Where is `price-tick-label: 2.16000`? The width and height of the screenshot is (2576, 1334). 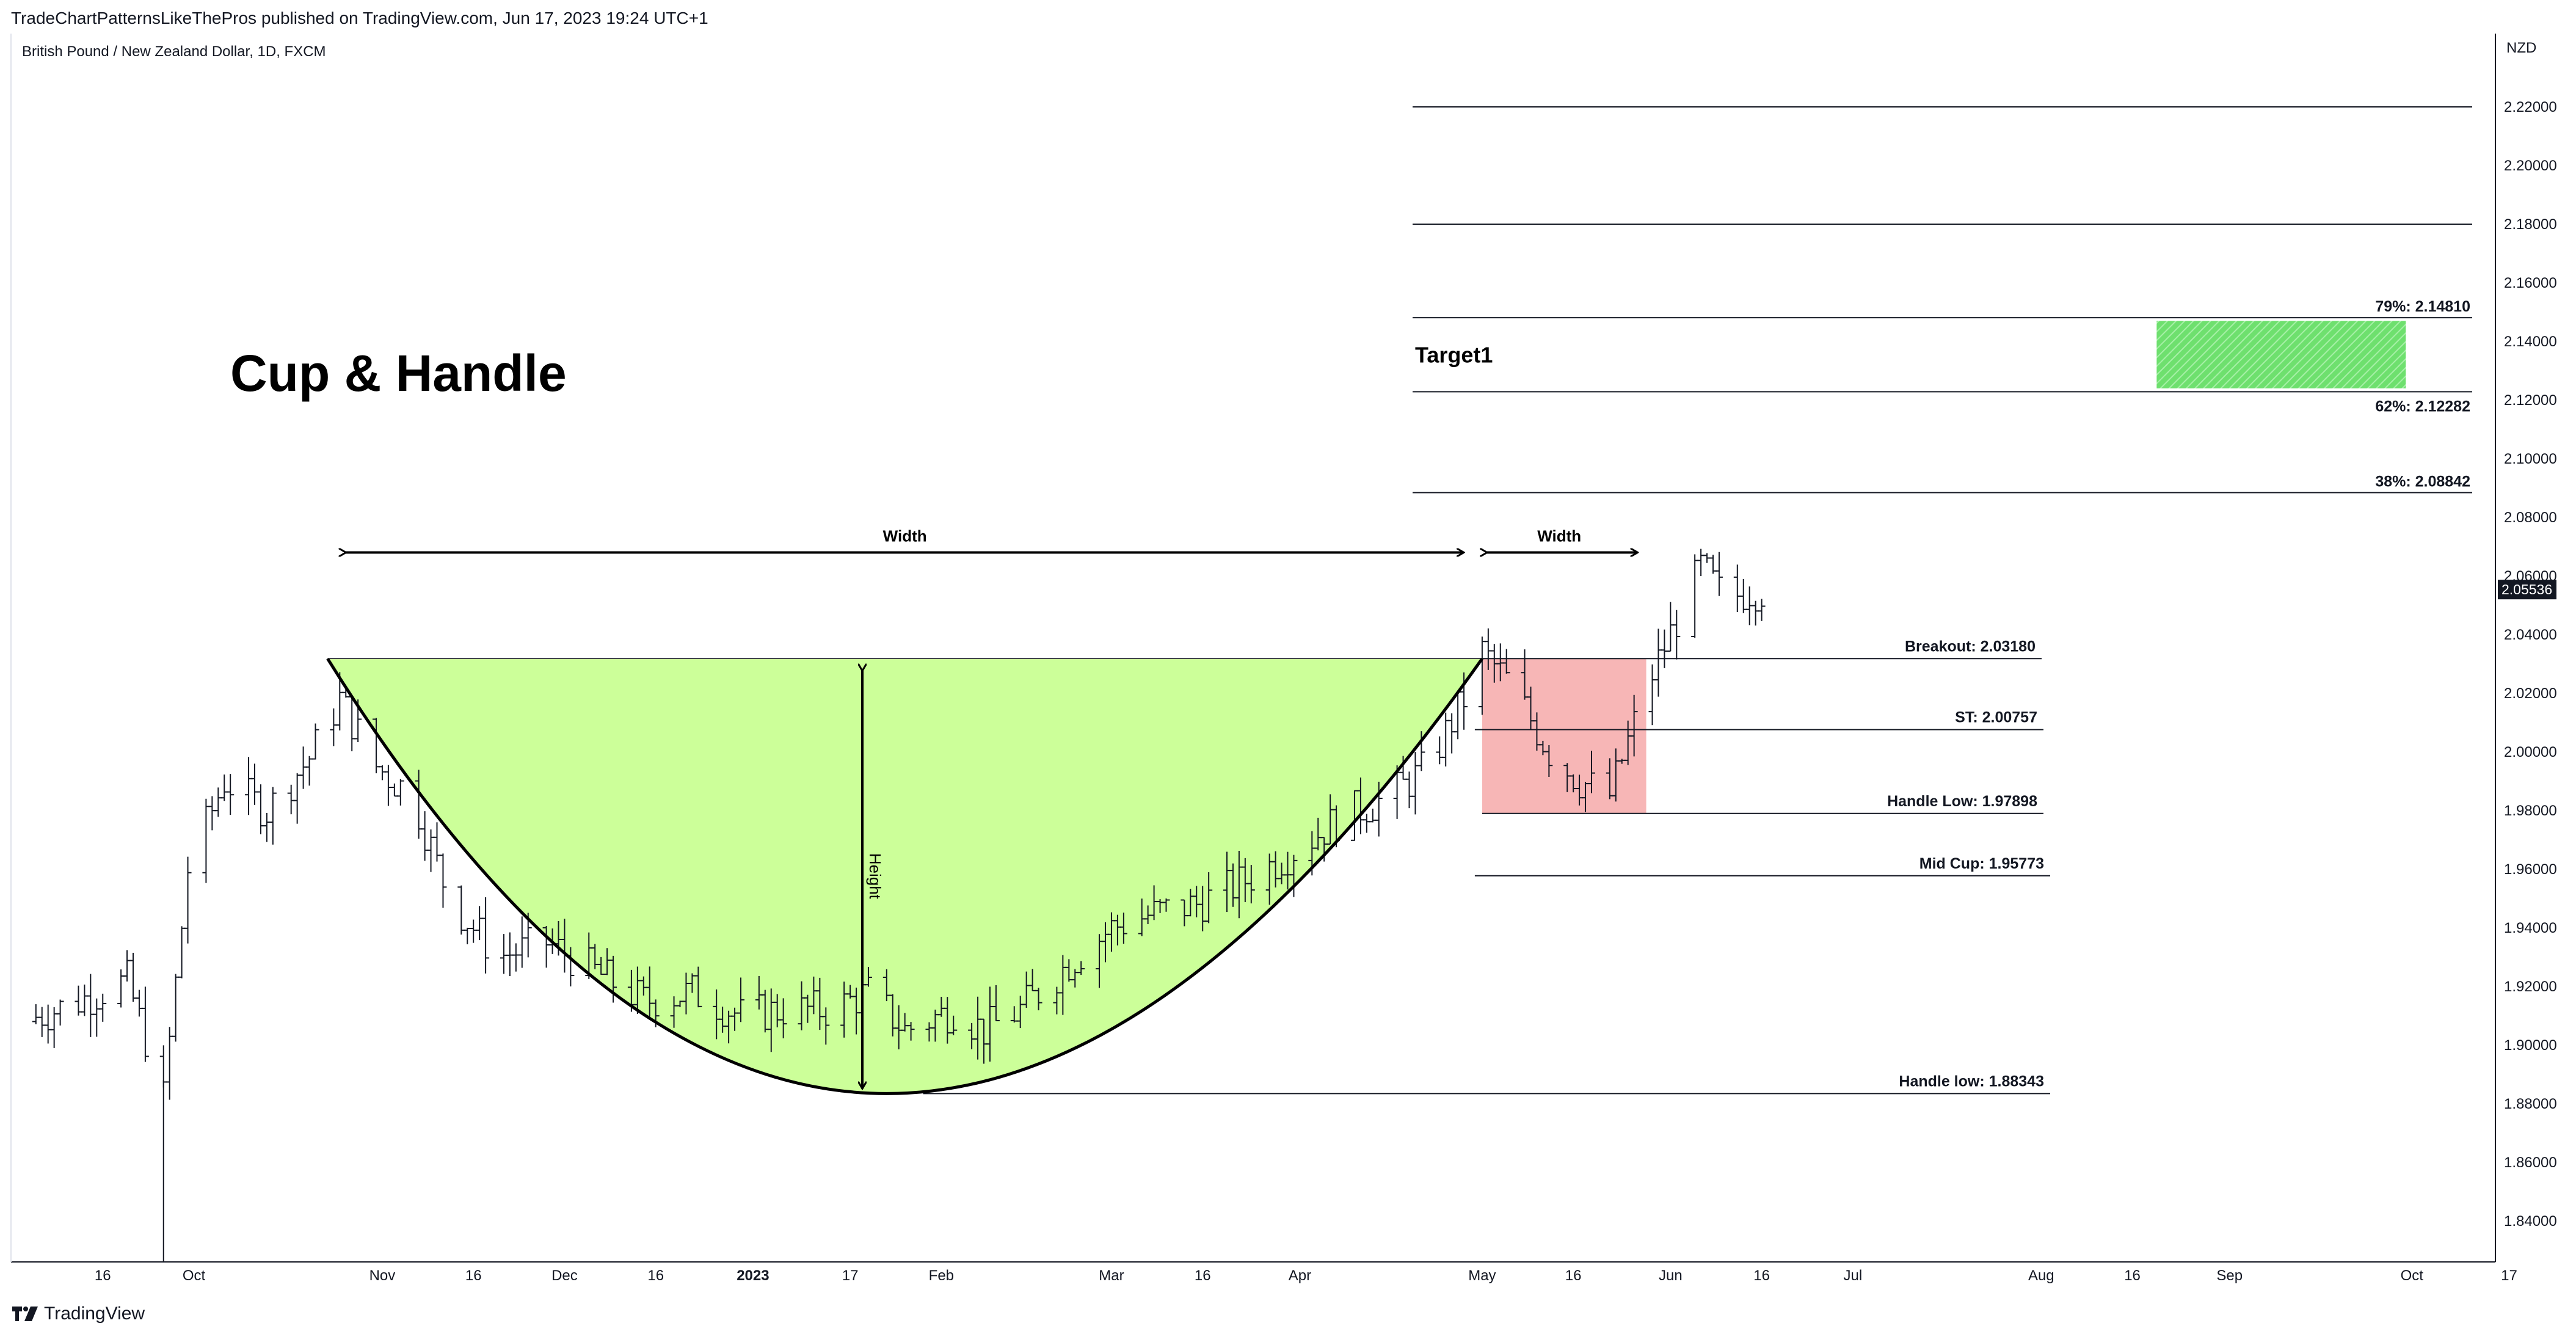
price-tick-label: 2.16000 is located at coordinates (2531, 283).